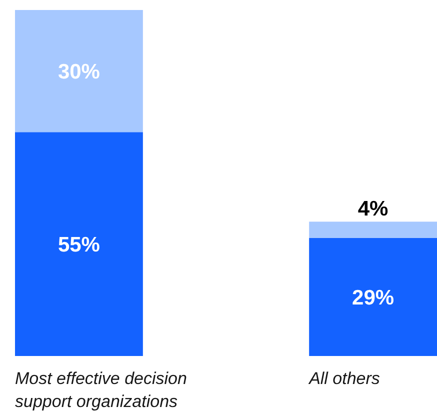 This screenshot has width=437, height=415. What do you see at coordinates (373, 209) in the screenshot?
I see `data-label: 4%` at bounding box center [373, 209].